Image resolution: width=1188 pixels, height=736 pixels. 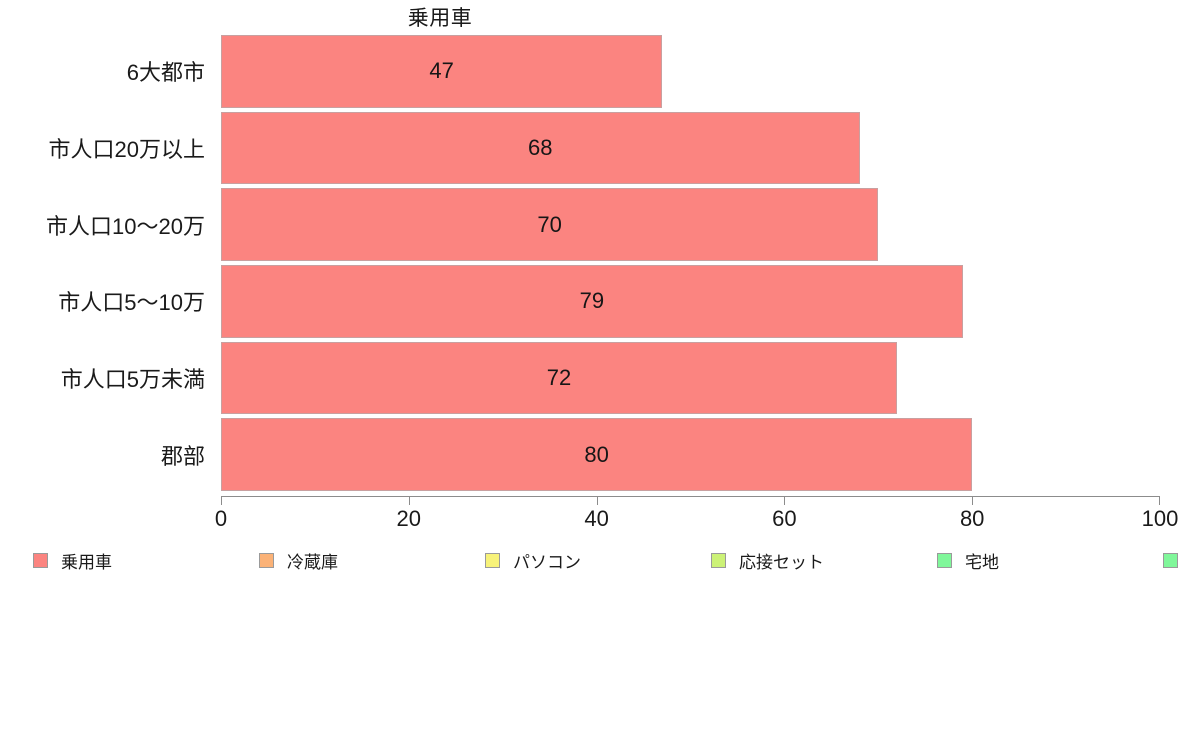 What do you see at coordinates (221, 518) in the screenshot?
I see `x-axis-tick-label: 0` at bounding box center [221, 518].